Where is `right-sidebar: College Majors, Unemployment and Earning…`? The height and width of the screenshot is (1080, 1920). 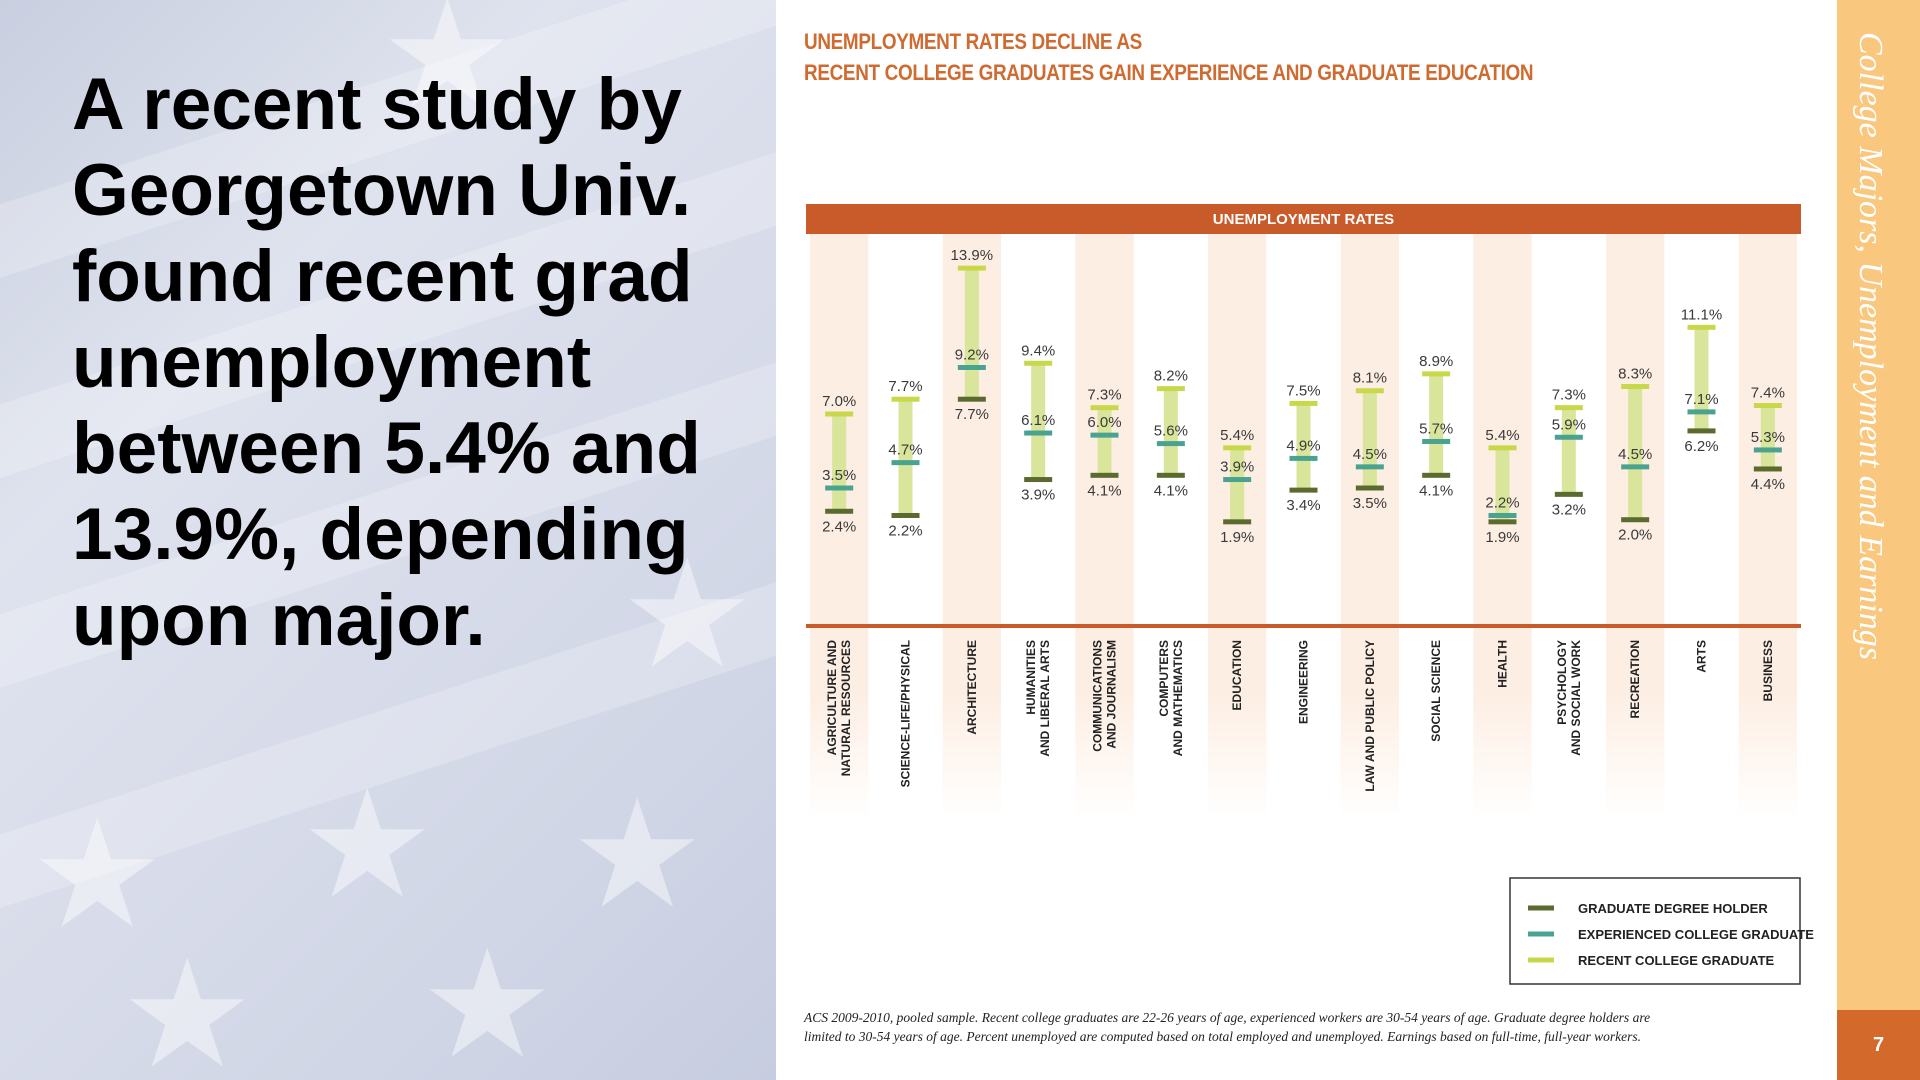
right-sidebar: College Majors, Unemployment and Earning… is located at coordinates (1878, 540).